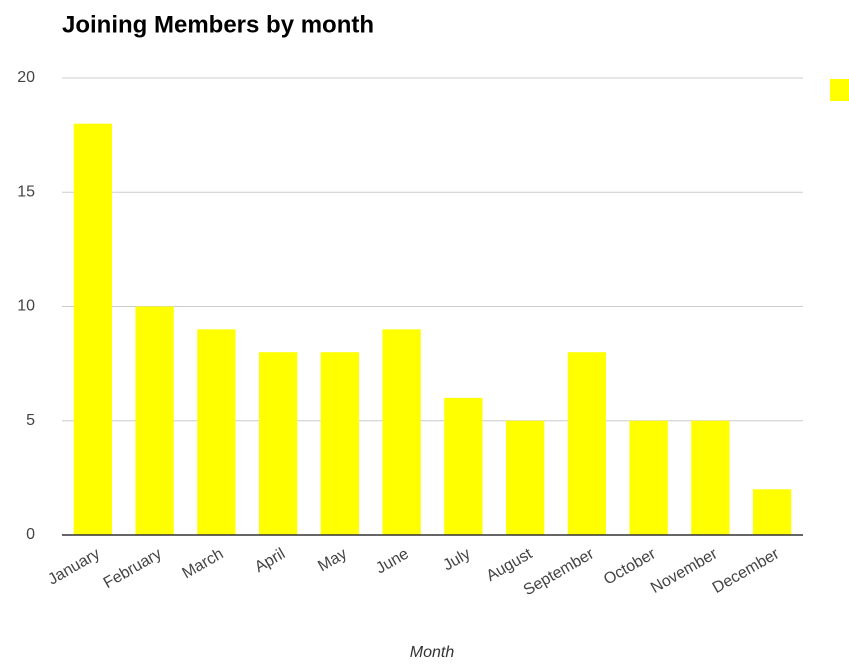 The height and width of the screenshot is (668, 849). What do you see at coordinates (26, 191) in the screenshot?
I see `y-tick-label: 15` at bounding box center [26, 191].